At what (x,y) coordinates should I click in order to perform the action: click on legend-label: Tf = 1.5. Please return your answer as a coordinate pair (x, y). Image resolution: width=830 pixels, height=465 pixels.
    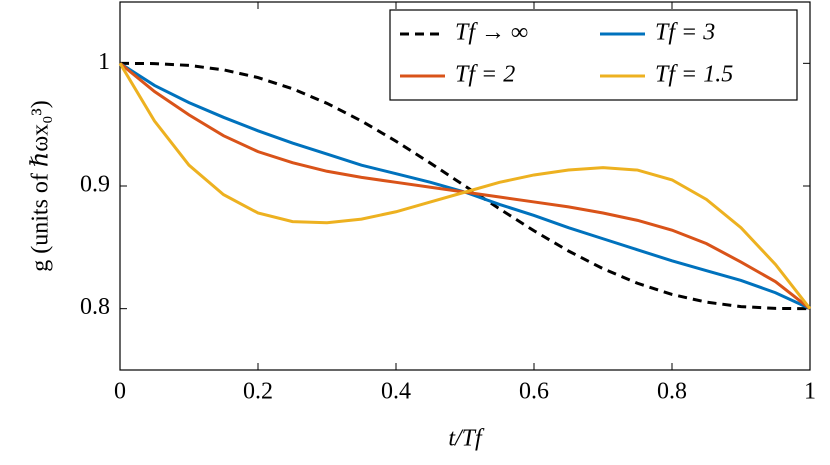
    Looking at the image, I should click on (694, 75).